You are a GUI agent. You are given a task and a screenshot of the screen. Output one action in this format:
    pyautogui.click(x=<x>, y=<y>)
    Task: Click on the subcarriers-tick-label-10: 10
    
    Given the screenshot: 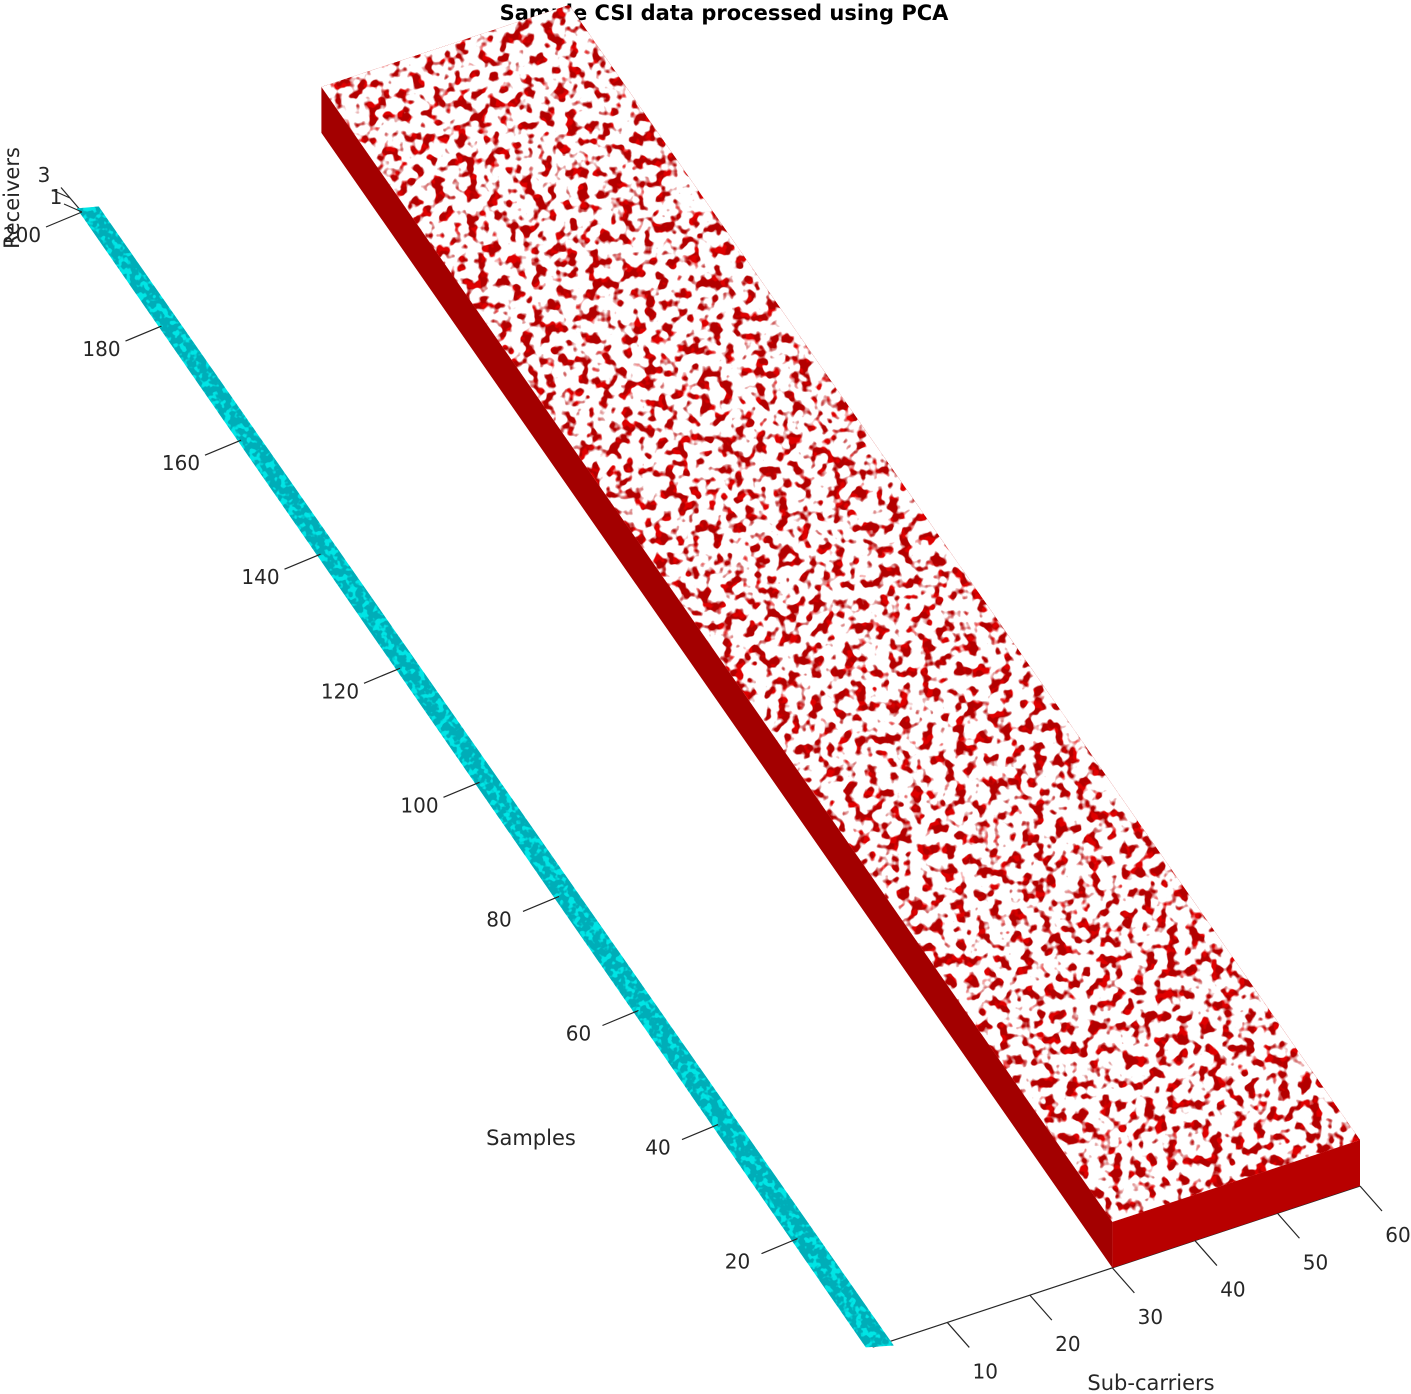 What is the action you would take?
    pyautogui.click(x=985, y=1371)
    